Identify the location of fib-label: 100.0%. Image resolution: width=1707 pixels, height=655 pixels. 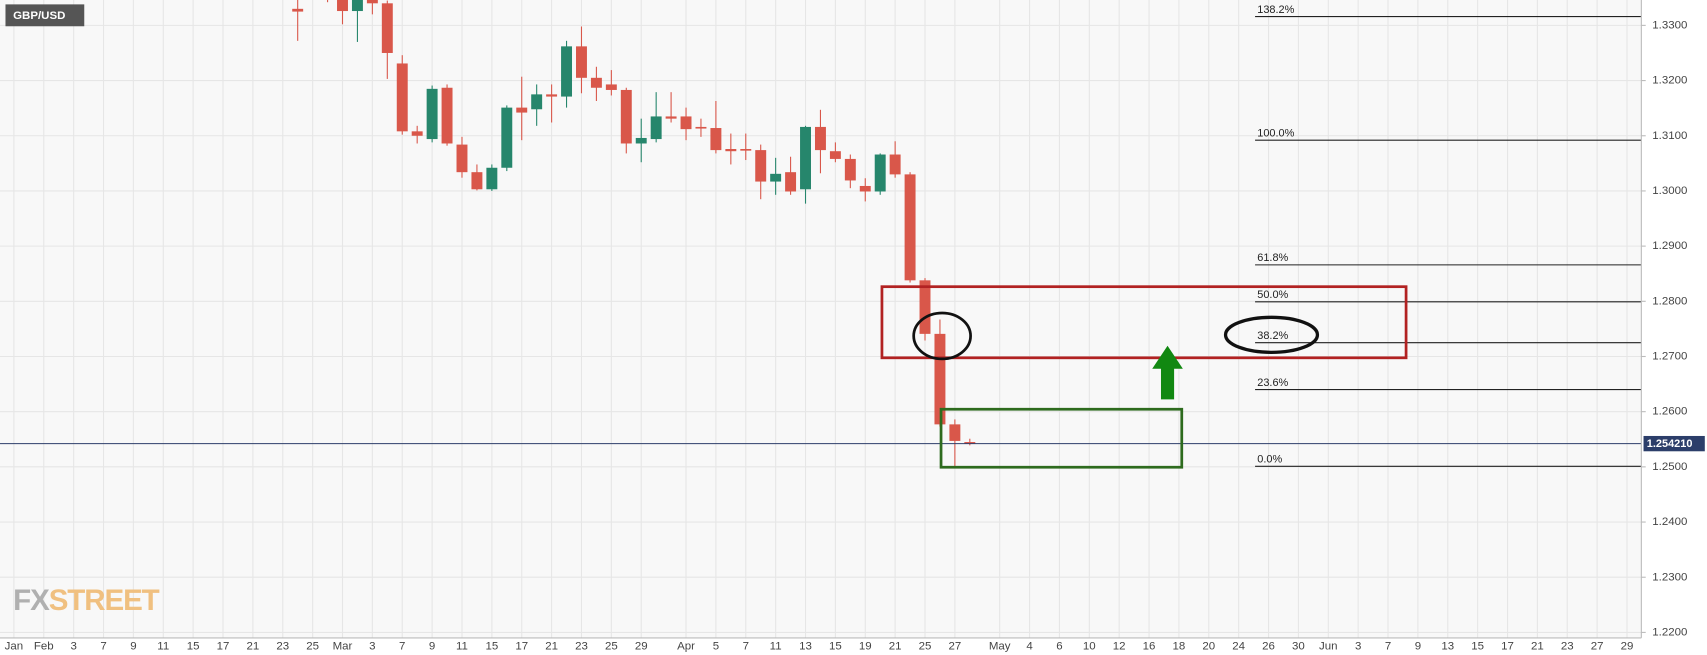
(1275, 133).